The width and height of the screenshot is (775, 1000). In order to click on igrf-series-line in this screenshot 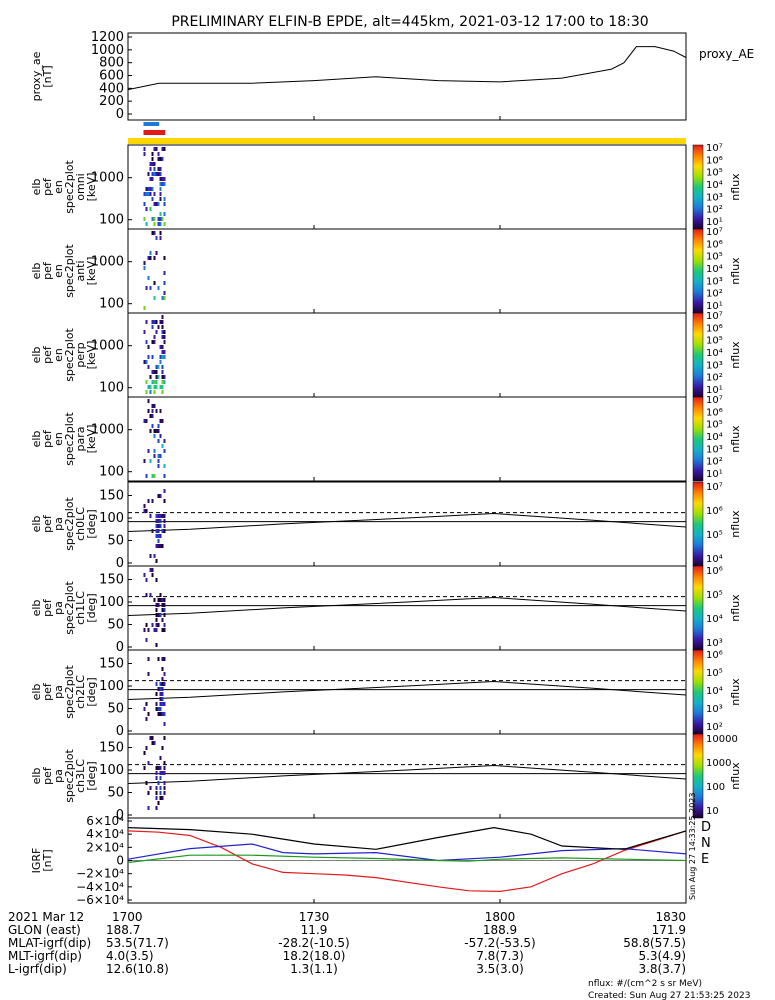, I will do `click(407, 861)`.